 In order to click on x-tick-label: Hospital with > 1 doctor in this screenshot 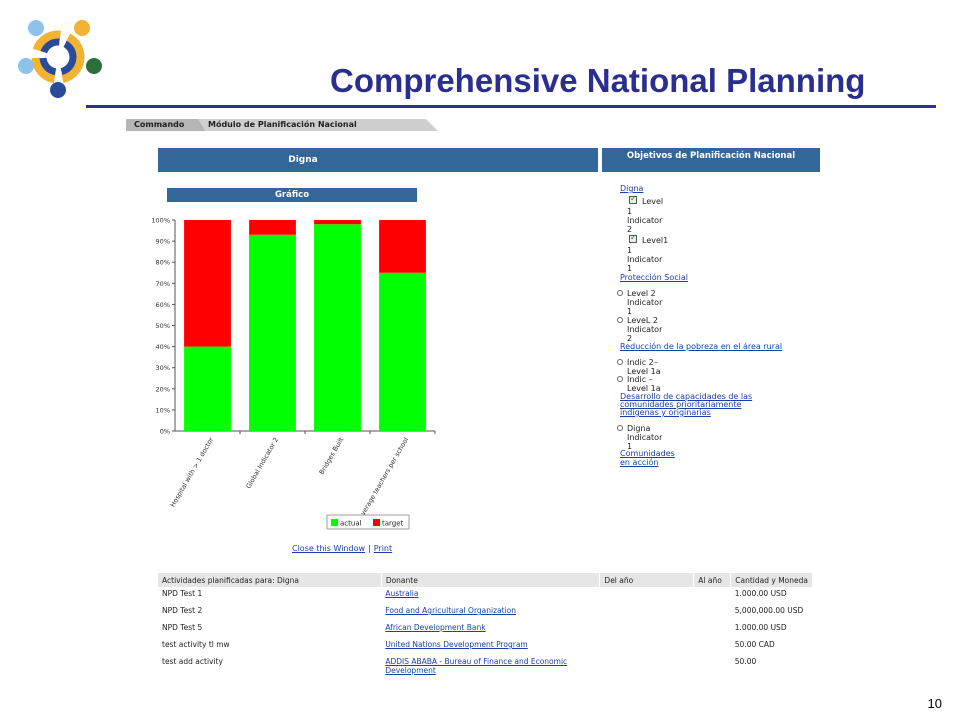, I will do `click(192, 472)`.